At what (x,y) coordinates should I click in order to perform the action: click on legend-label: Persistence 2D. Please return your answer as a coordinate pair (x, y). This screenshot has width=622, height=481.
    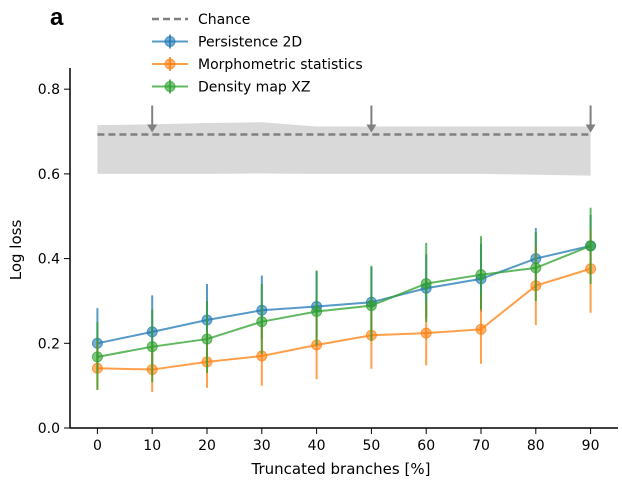
    Looking at the image, I should click on (250, 43).